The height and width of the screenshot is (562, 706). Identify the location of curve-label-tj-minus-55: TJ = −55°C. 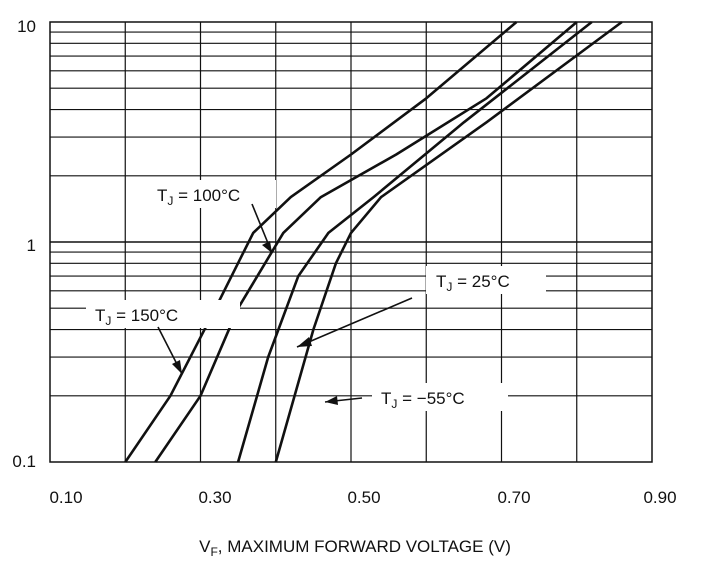
(440, 397).